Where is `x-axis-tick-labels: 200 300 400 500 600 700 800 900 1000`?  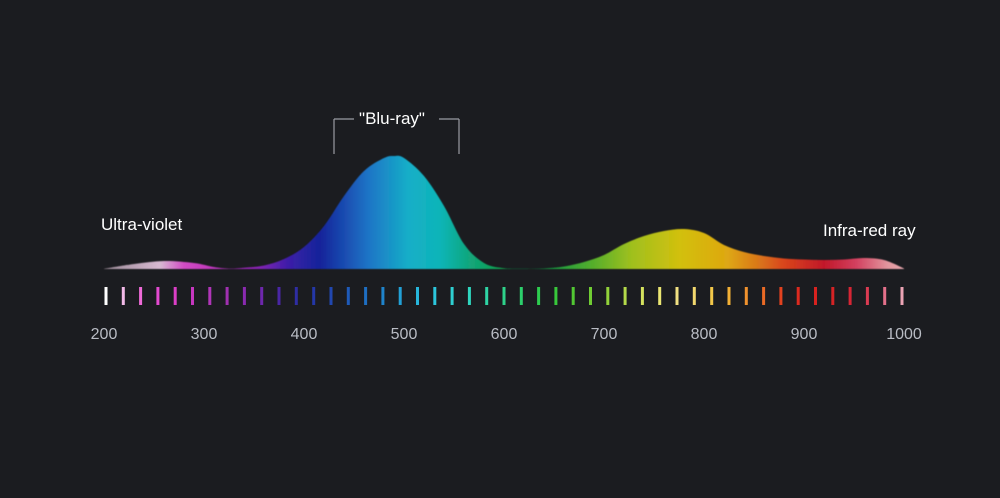
x-axis-tick-labels: 200 300 400 500 600 700 800 900 1000 is located at coordinates (506, 334).